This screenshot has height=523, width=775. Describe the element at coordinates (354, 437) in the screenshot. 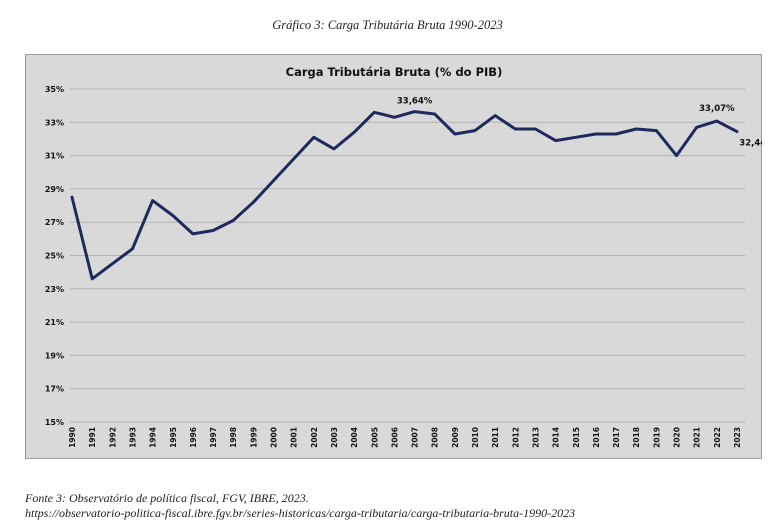

I see `x-tick-label: 2004` at that location.